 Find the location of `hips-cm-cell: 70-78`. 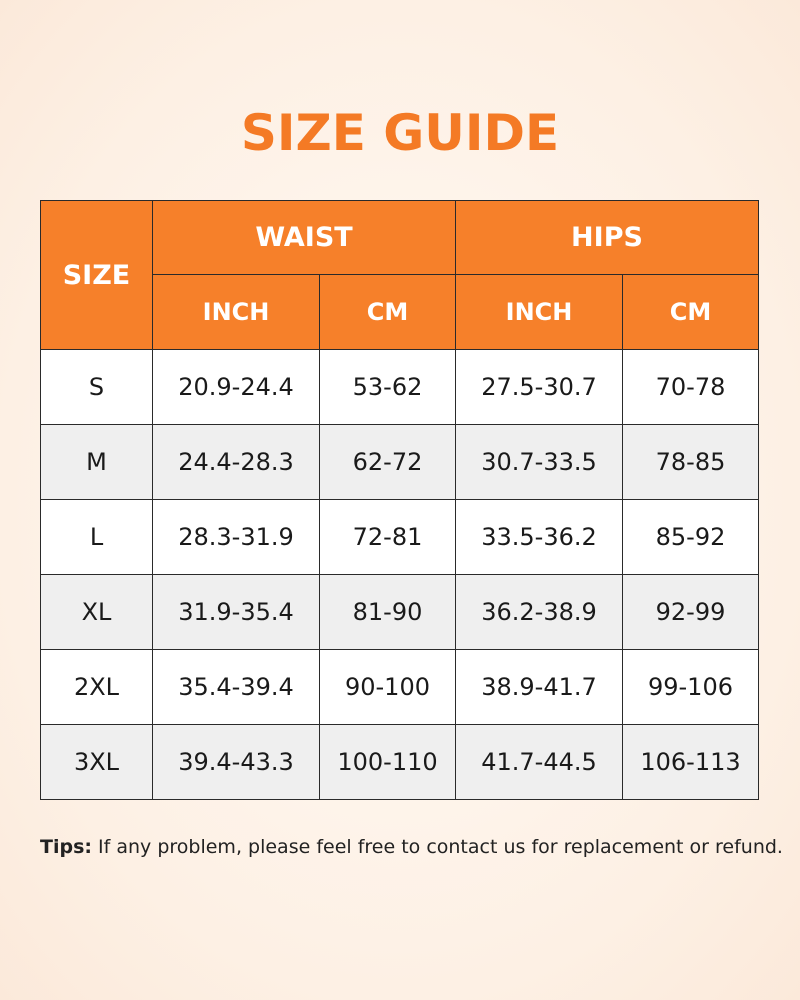

hips-cm-cell: 70-78 is located at coordinates (690, 387).